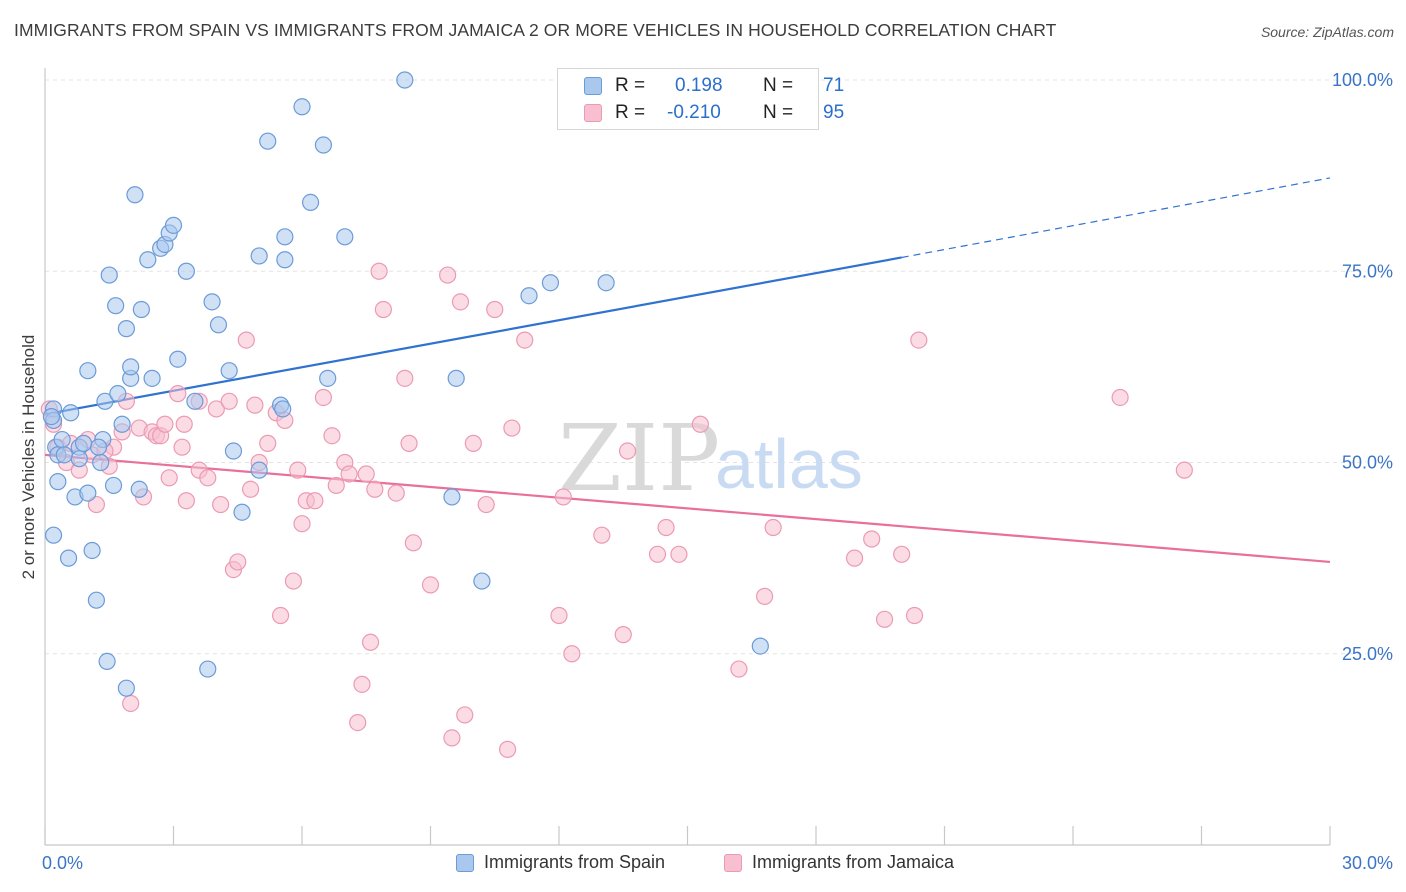 This screenshot has width=1406, height=892. Describe the element at coordinates (789, 464) in the screenshot. I see `watermark-atlas: atlas` at that location.